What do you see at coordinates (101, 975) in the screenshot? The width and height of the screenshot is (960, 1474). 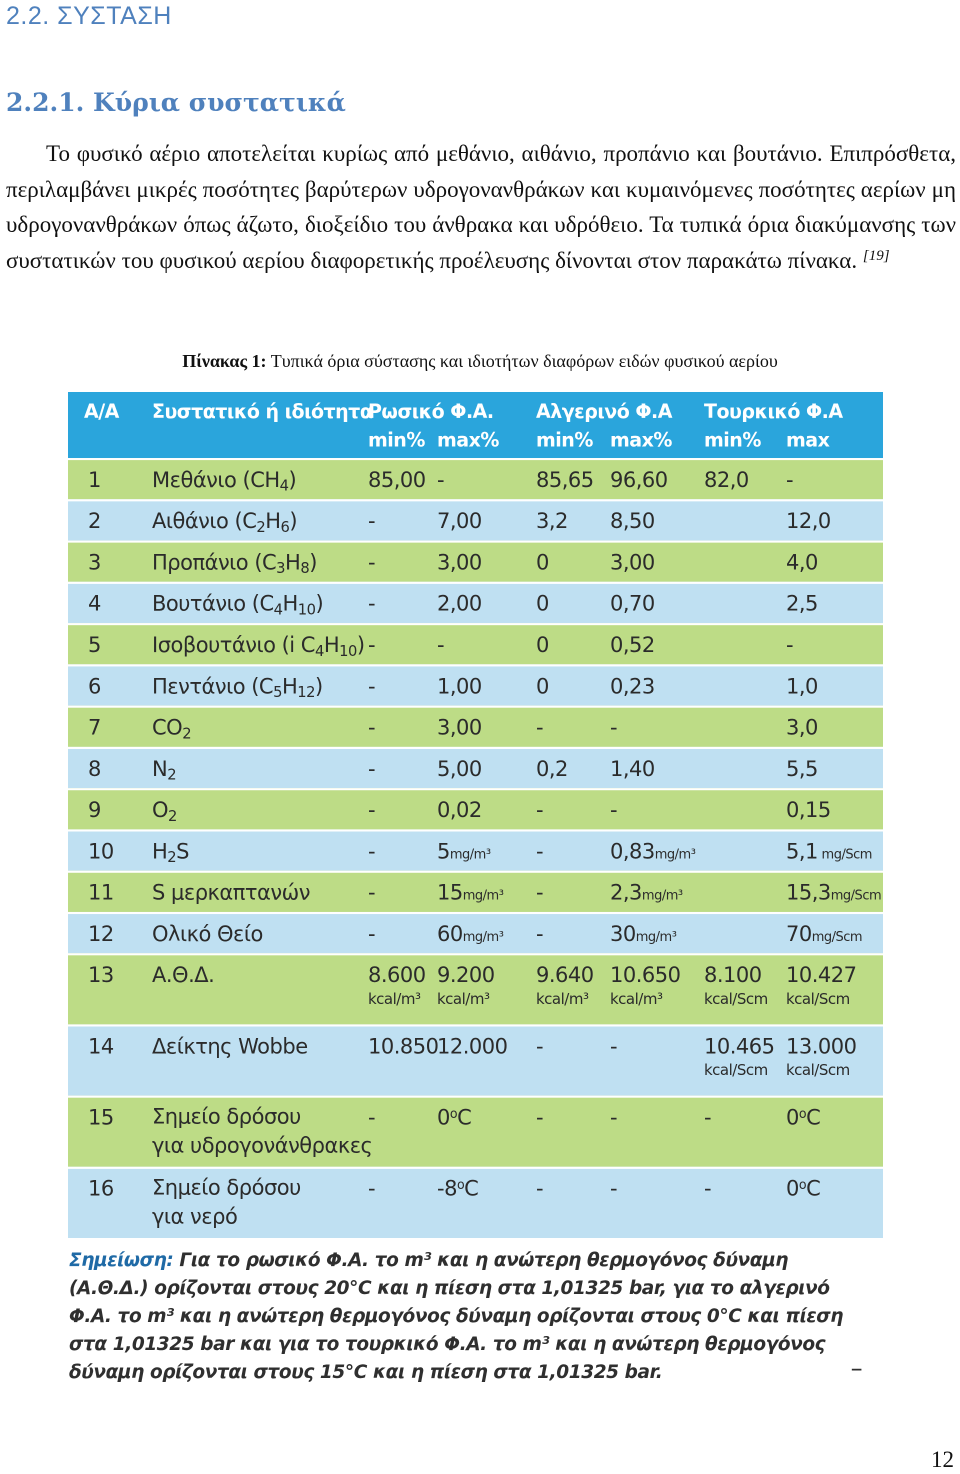 I see `row-number: 13` at bounding box center [101, 975].